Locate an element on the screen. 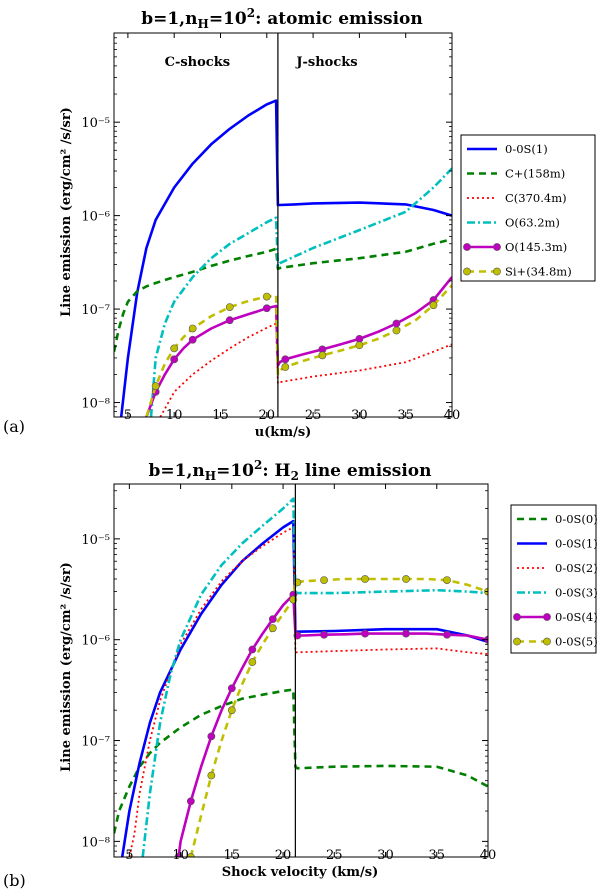  panel-b-legend-frame is located at coordinates (553, 579).